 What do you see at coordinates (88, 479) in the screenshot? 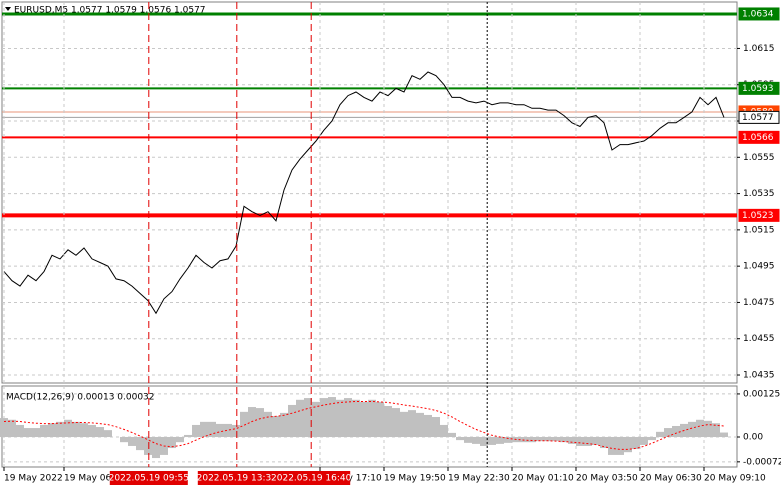
I see `x-tick-label: 19 May 06` at bounding box center [88, 479].